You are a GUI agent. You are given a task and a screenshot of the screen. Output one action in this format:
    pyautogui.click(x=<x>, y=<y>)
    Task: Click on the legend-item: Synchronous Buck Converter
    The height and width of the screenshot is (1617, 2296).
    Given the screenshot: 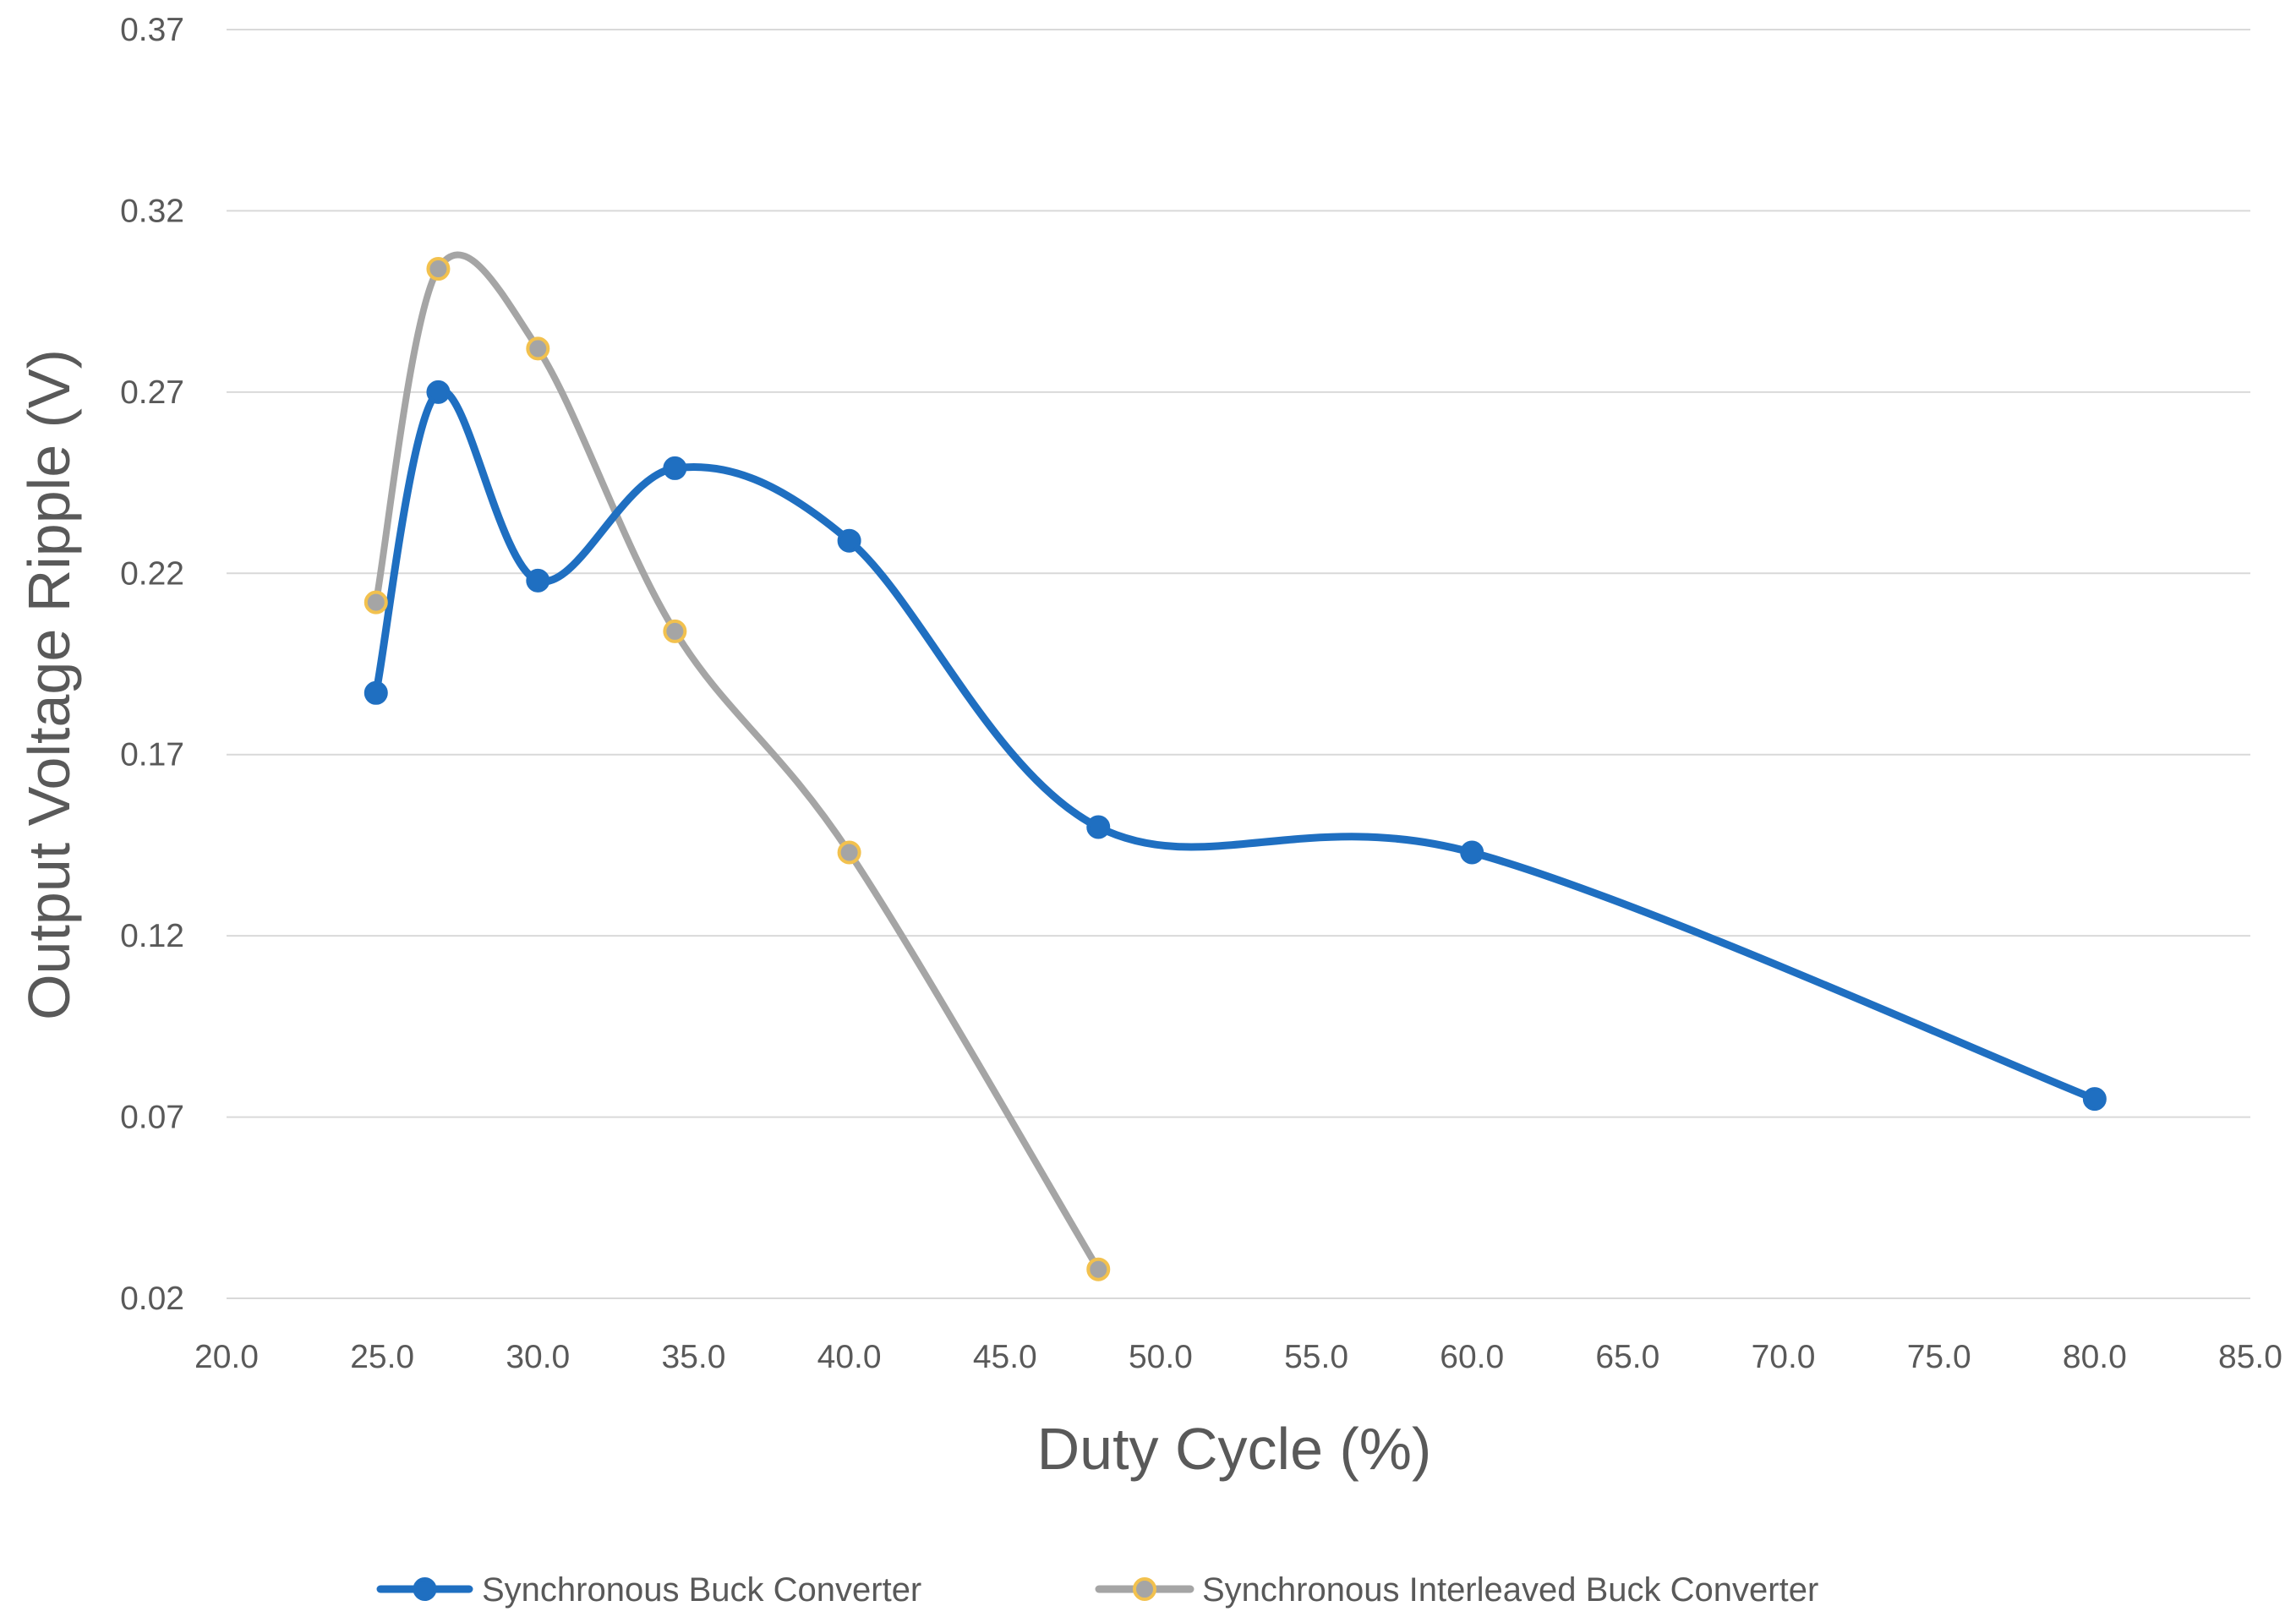 What is the action you would take?
    pyautogui.click(x=648, y=1590)
    